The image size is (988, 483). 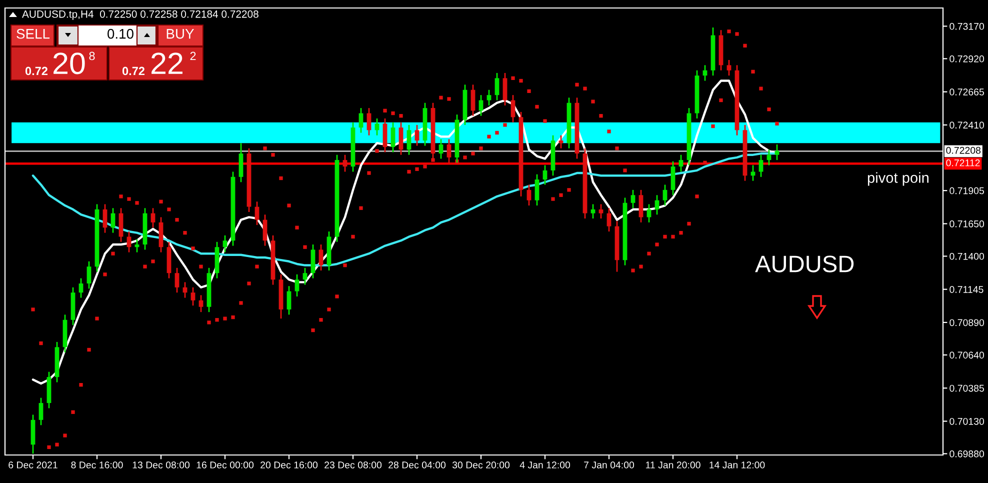 What do you see at coordinates (898, 179) in the screenshot?
I see `text: pivot poin` at bounding box center [898, 179].